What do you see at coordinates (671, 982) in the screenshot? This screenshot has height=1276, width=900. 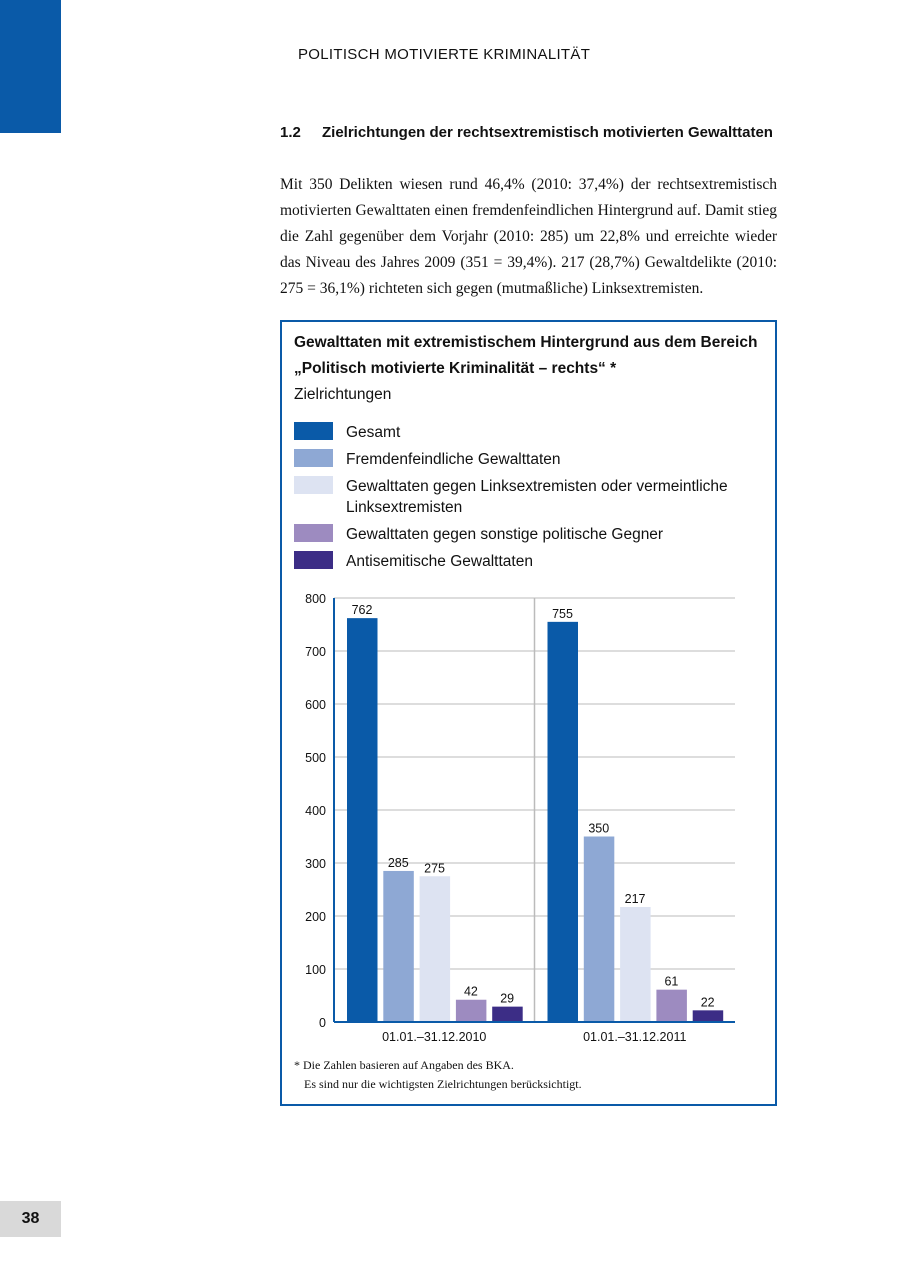 I see `data-label: 61` at bounding box center [671, 982].